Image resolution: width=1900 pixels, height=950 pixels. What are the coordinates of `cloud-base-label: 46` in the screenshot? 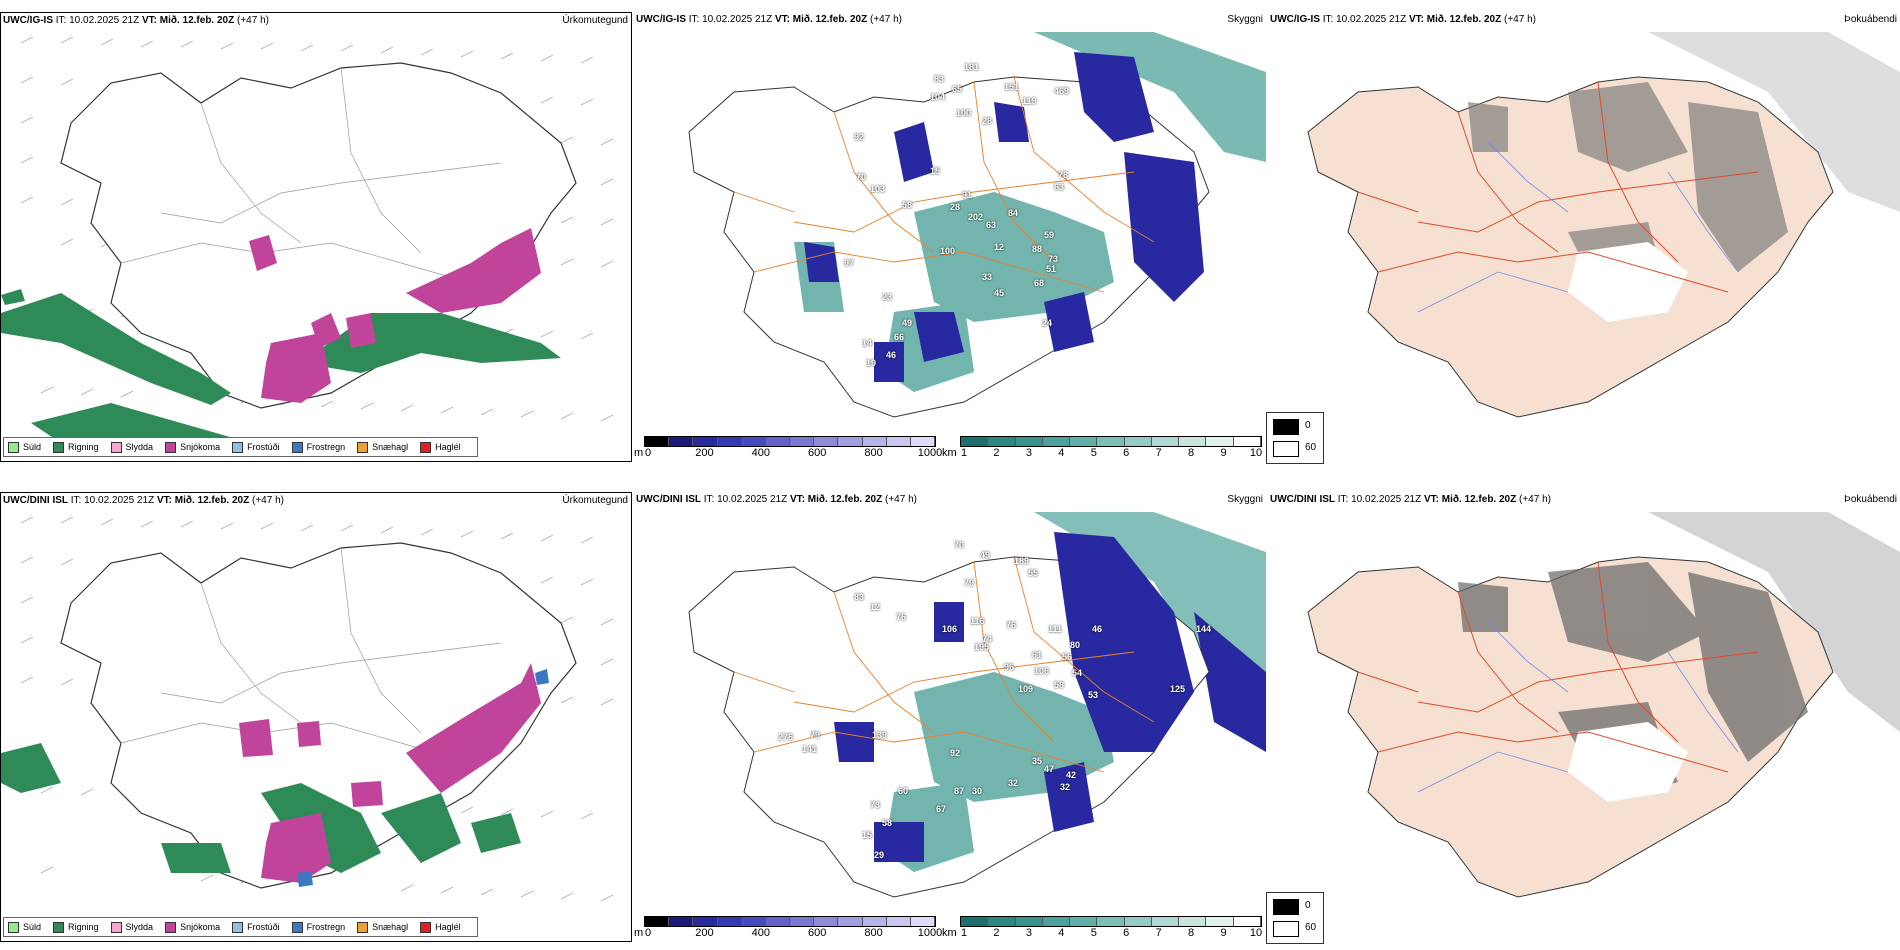 It's located at (1097, 629).